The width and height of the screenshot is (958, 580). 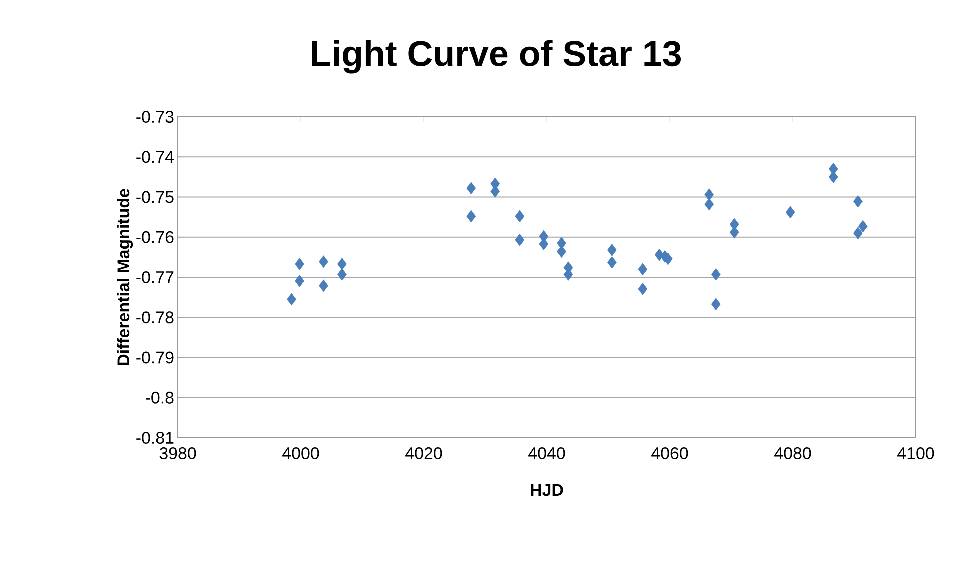 What do you see at coordinates (155, 157) in the screenshot?
I see `y-tick-label: -0.74` at bounding box center [155, 157].